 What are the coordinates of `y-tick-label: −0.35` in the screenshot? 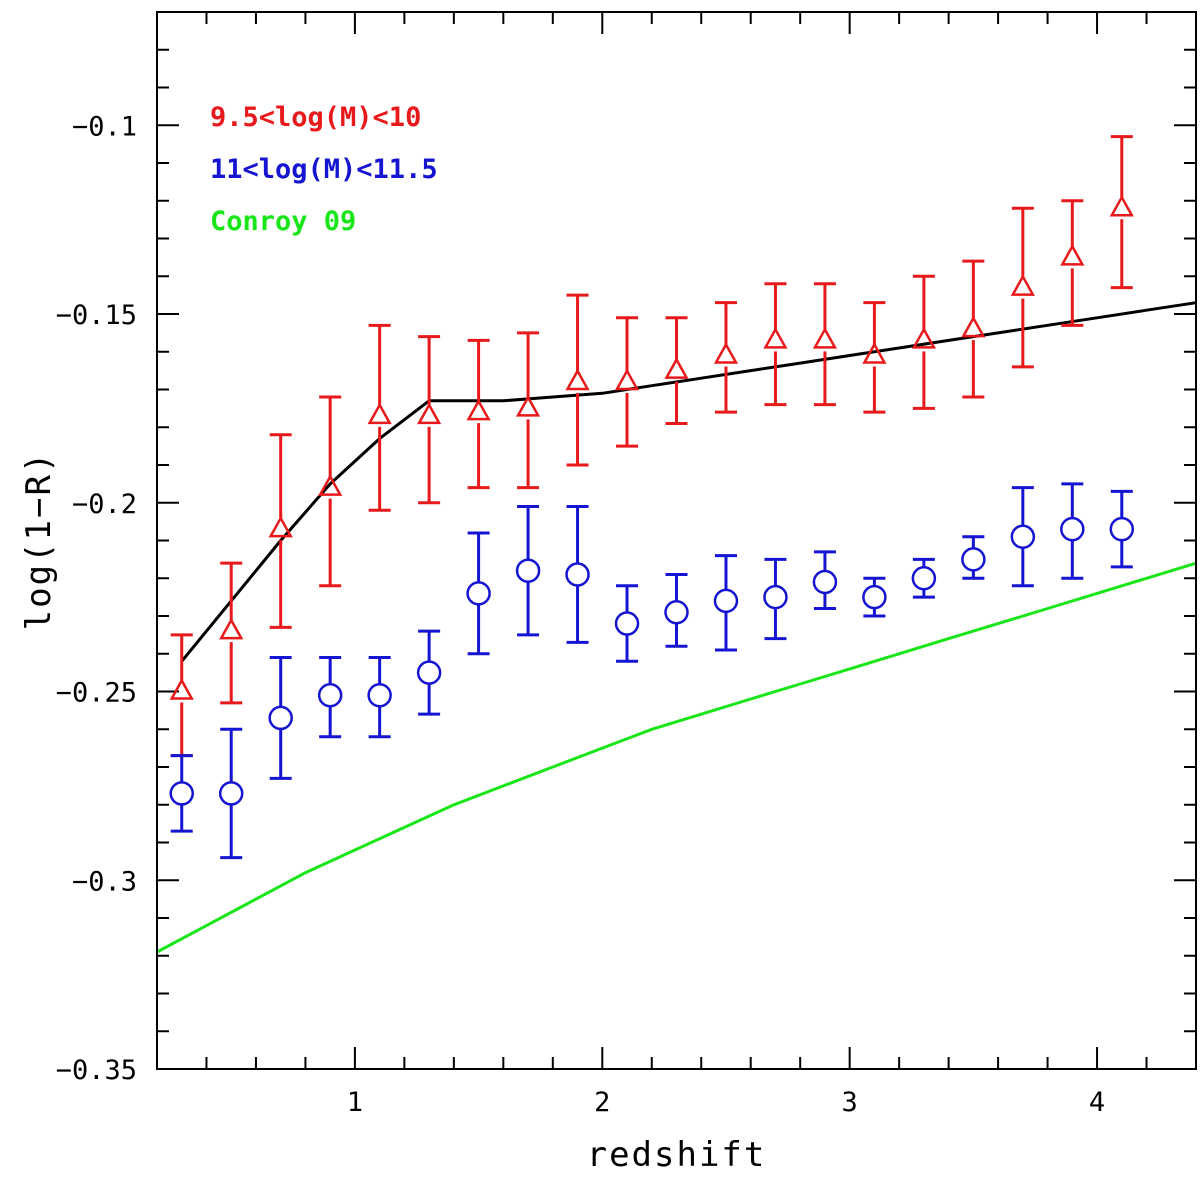 It's located at (96, 1070).